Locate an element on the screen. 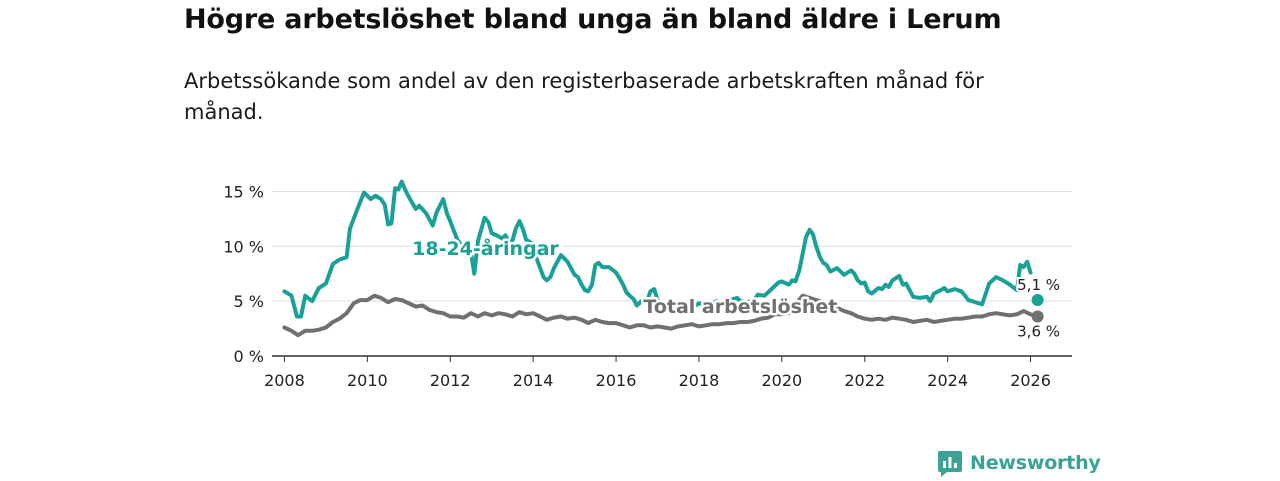 The height and width of the screenshot is (481, 1280). series-label-youth: 18-24-åringar is located at coordinates (485, 248).